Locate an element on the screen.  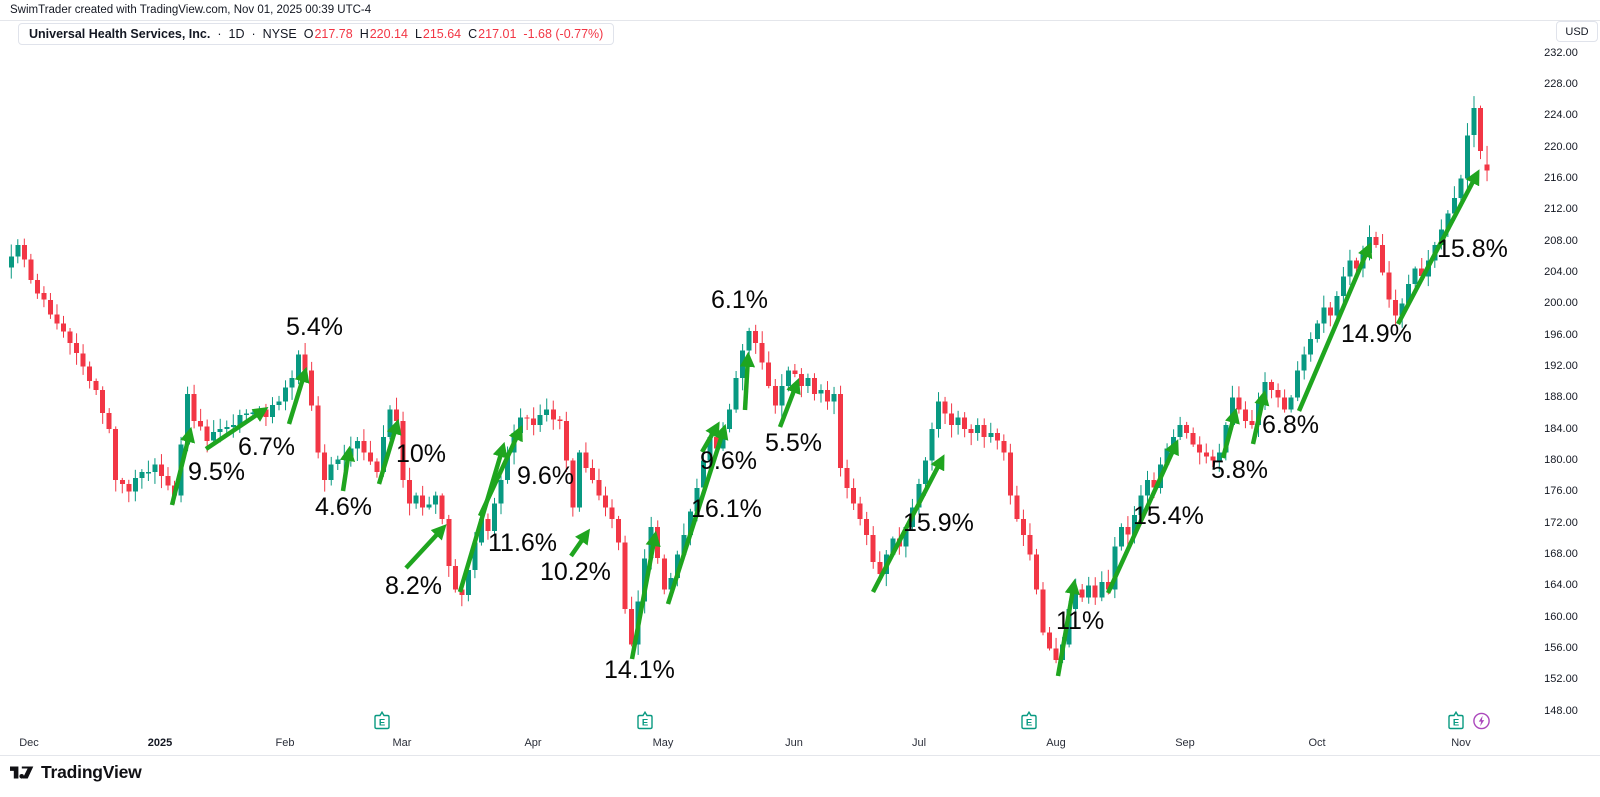
month-label: Sep is located at coordinates (1185, 743).